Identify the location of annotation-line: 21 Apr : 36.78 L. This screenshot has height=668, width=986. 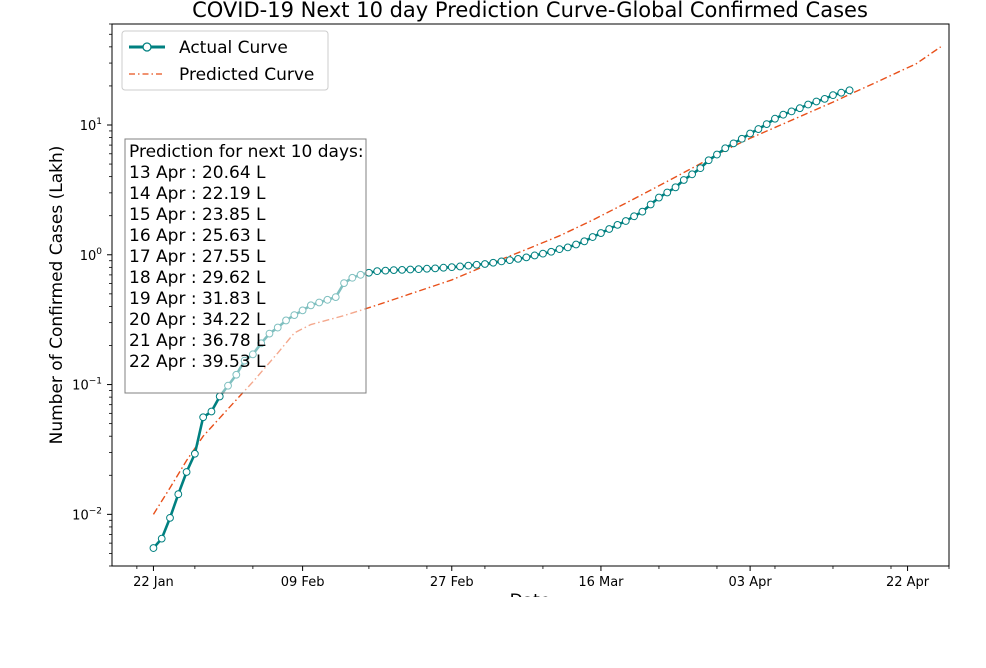
(197, 341).